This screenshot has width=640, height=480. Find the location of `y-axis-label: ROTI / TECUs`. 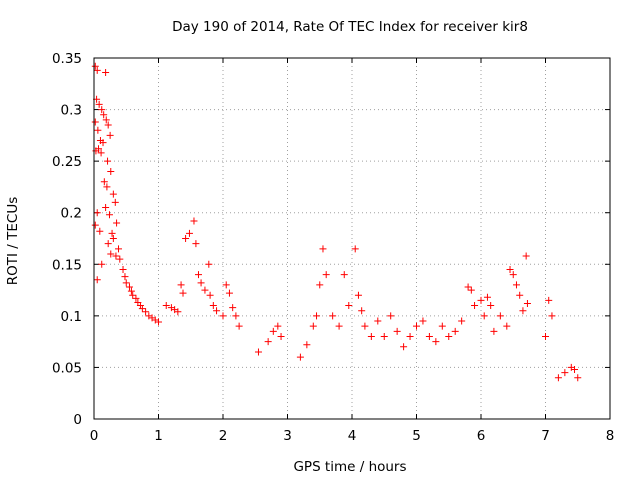

y-axis-label: ROTI / TECUs is located at coordinates (13, 241).